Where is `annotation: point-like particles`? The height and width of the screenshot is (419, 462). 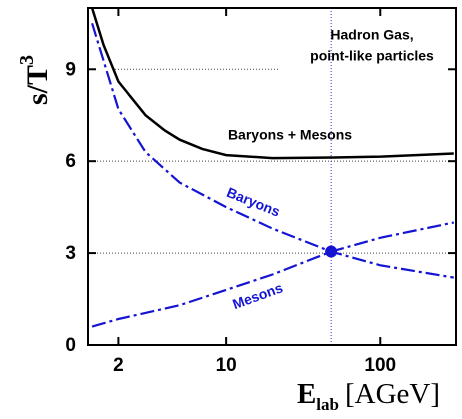 annotation: point-like particles is located at coordinates (372, 56).